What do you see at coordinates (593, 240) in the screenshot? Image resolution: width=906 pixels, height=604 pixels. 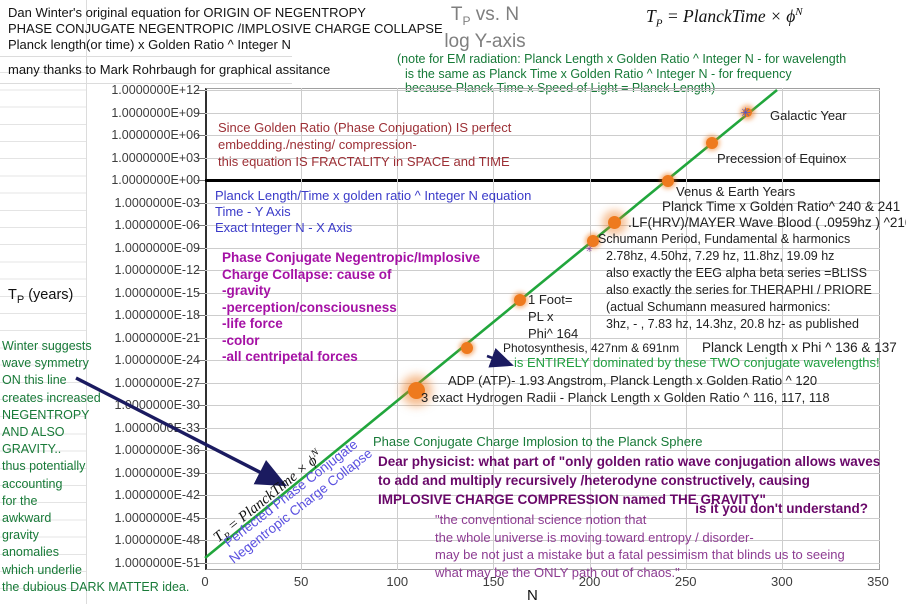 I see `data-point-schumann-period` at bounding box center [593, 240].